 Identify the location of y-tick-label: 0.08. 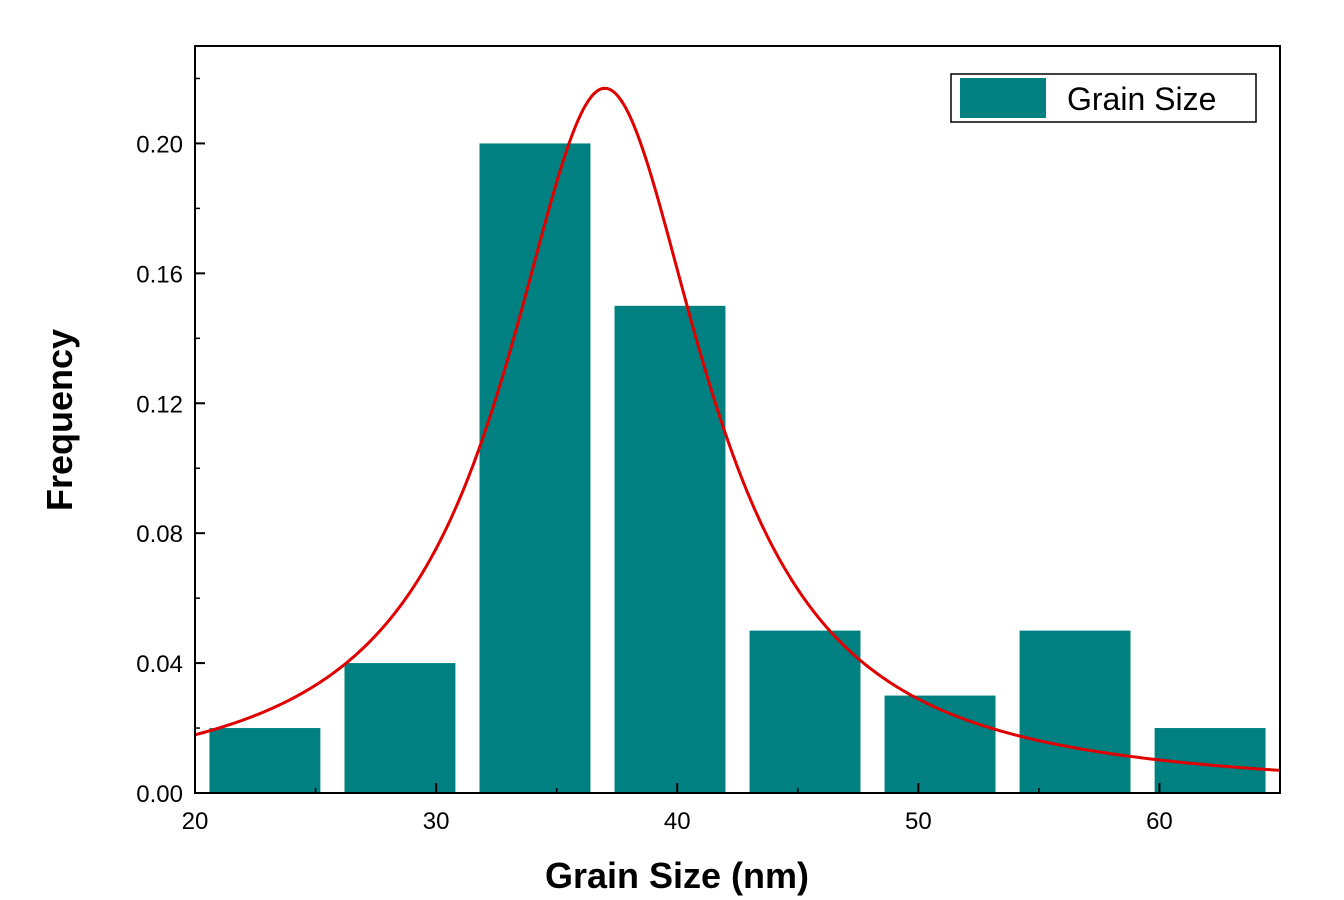
(159, 534).